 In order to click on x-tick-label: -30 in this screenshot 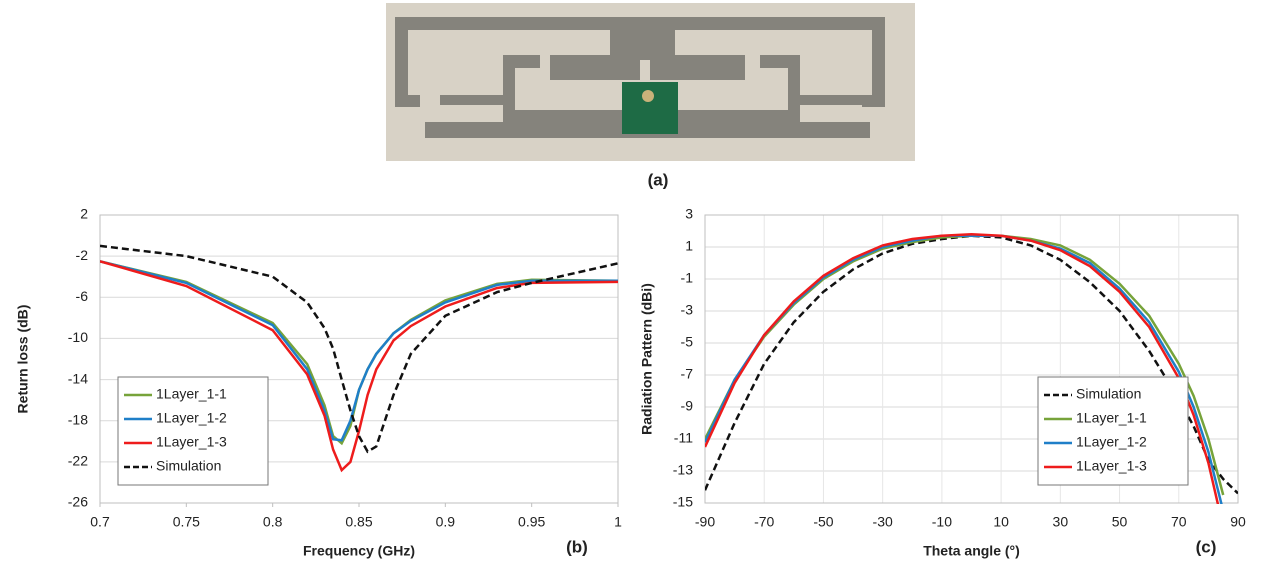, I will do `click(883, 522)`.